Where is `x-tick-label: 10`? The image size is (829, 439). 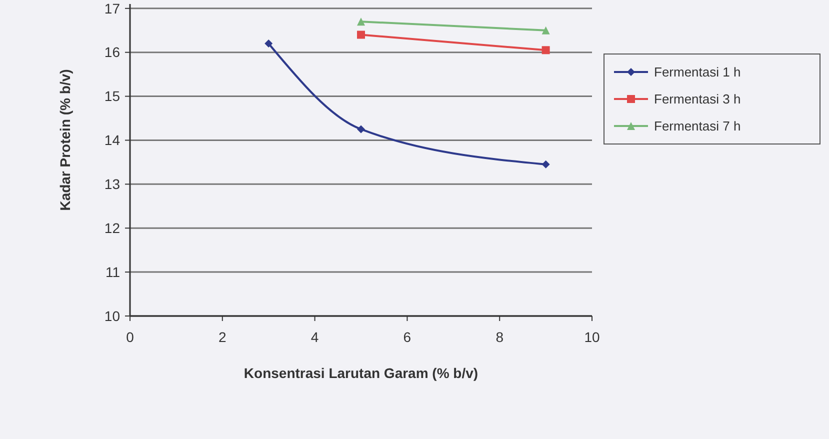
x-tick-label: 10 is located at coordinates (592, 337).